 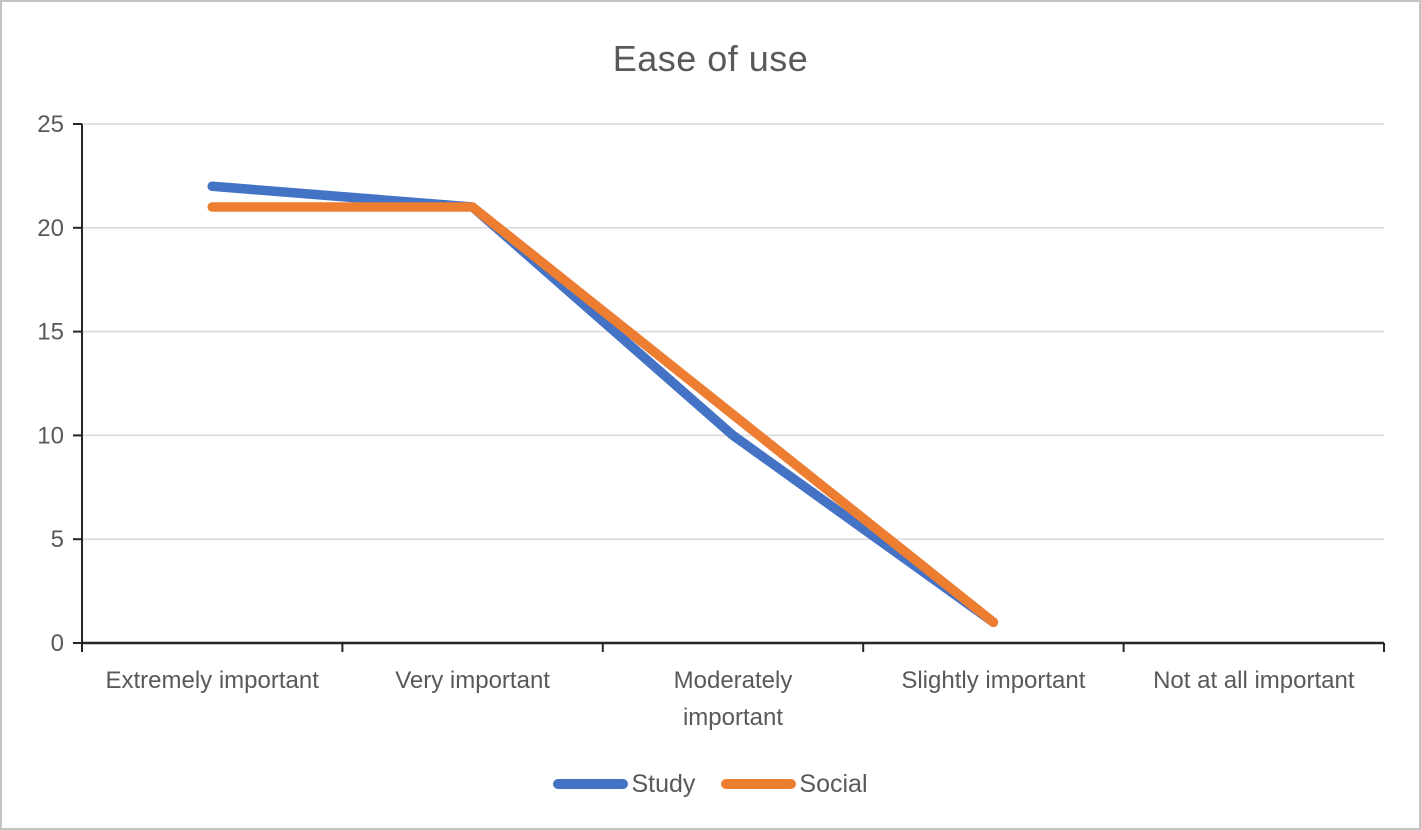 I want to click on category-label-2: Very important, so click(x=472, y=680).